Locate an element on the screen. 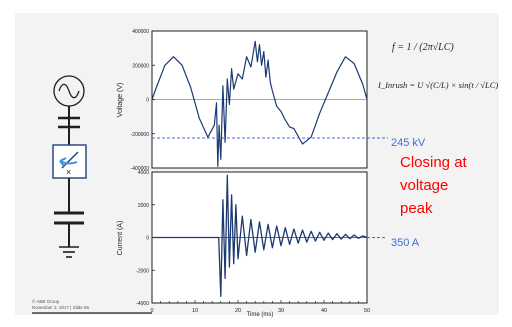  voltage-y-tick-label: 0 is located at coordinates (147, 101).